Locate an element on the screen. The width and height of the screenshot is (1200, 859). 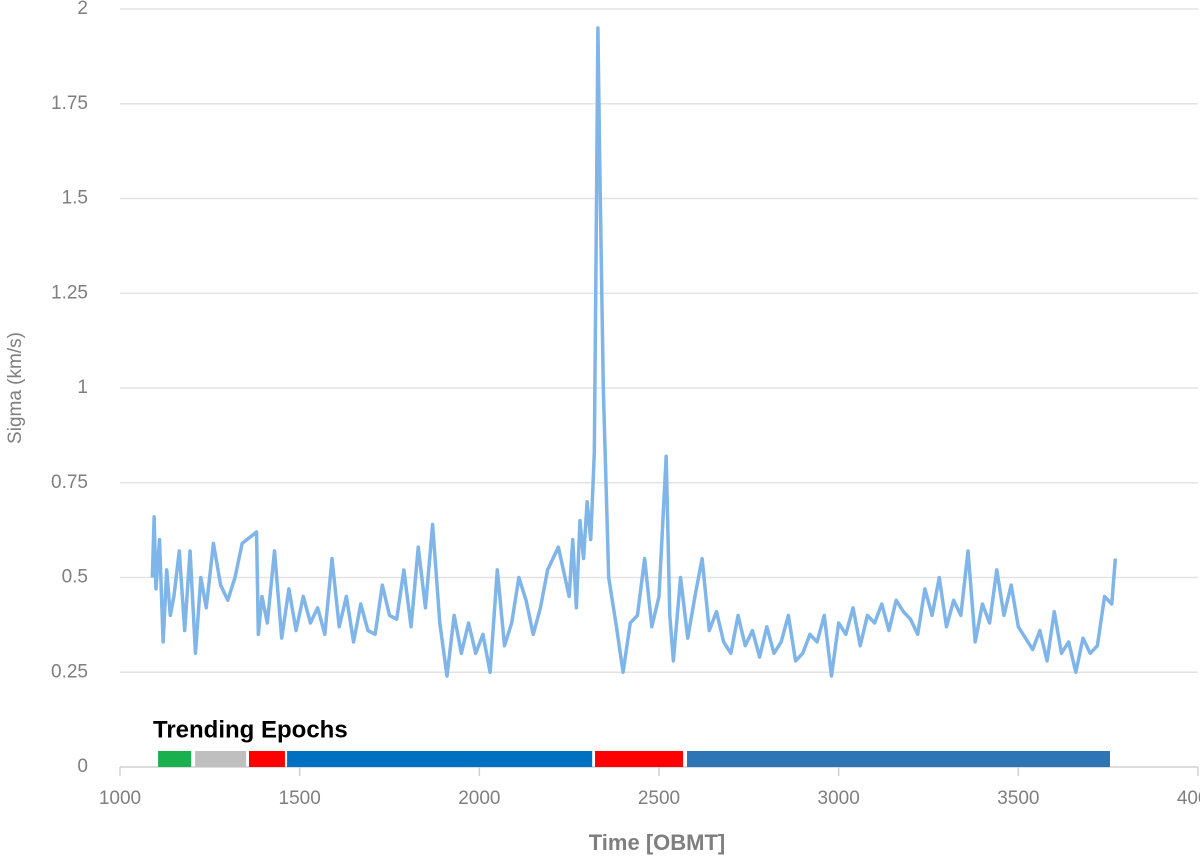
annotation: Trending Epochs is located at coordinates (250, 729).